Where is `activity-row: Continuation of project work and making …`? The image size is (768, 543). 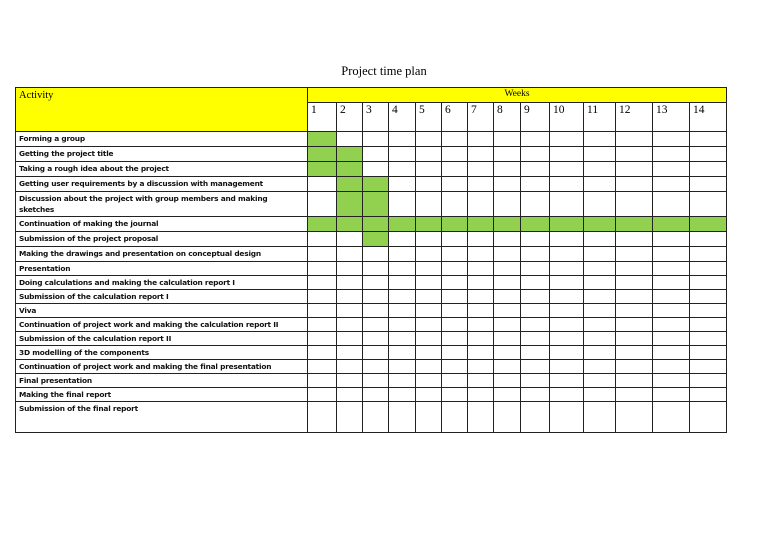 activity-row: Continuation of project work and making … is located at coordinates (371, 366).